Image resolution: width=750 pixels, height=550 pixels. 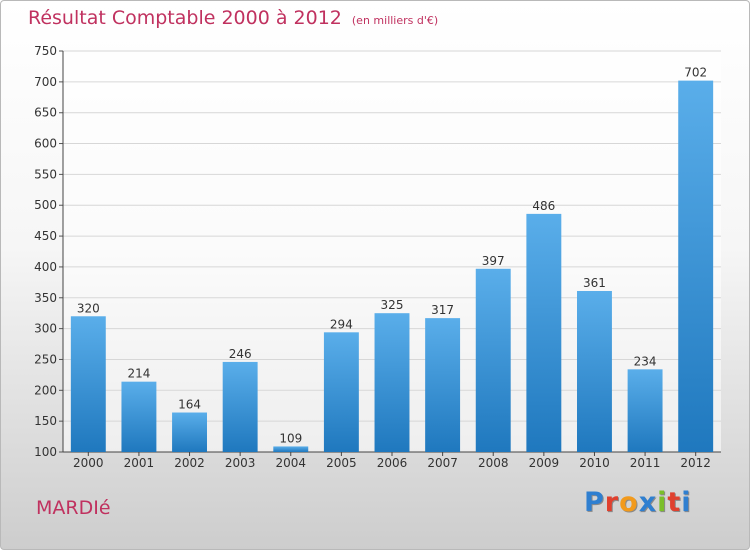 I want to click on bar-2009, so click(x=544, y=332).